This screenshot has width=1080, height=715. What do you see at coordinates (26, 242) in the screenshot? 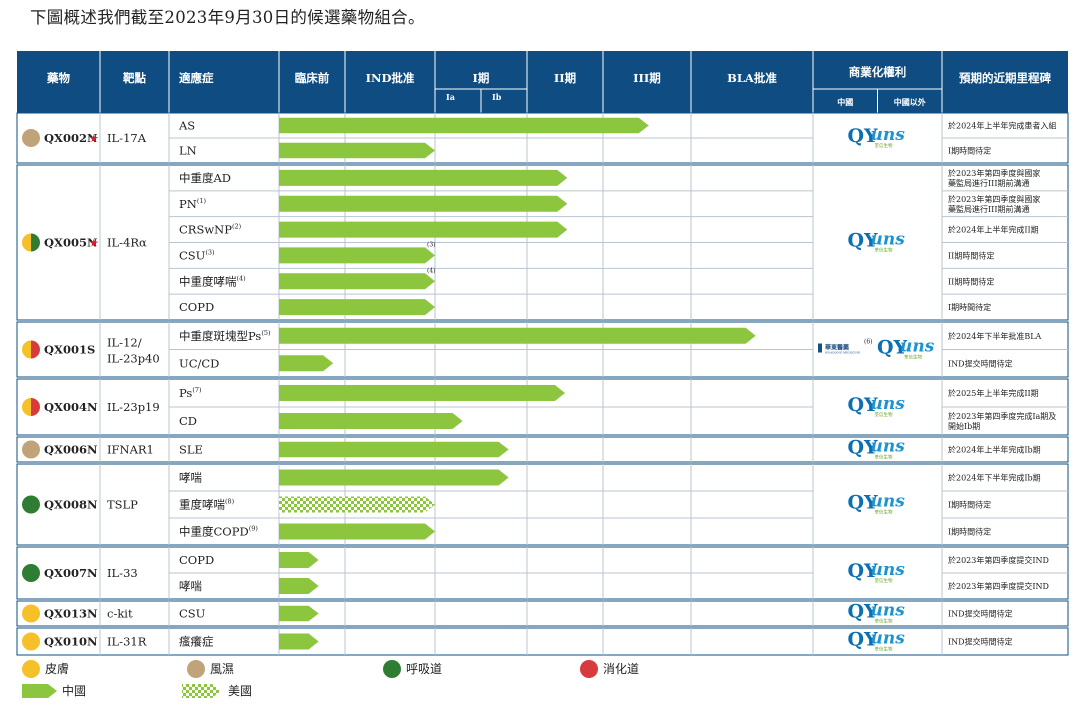
I see `disease-dot-skin` at bounding box center [26, 242].